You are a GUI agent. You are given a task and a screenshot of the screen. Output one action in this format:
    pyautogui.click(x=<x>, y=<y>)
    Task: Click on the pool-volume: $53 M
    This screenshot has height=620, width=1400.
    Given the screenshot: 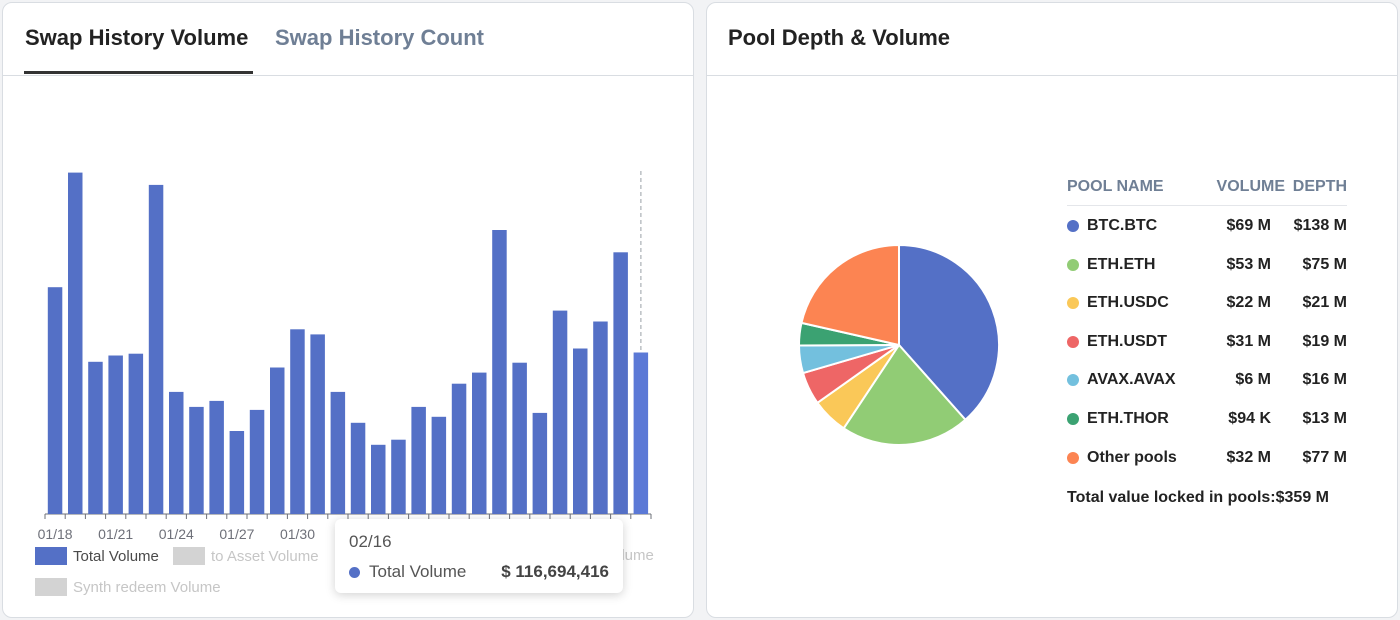 What is the action you would take?
    pyautogui.click(x=1248, y=264)
    